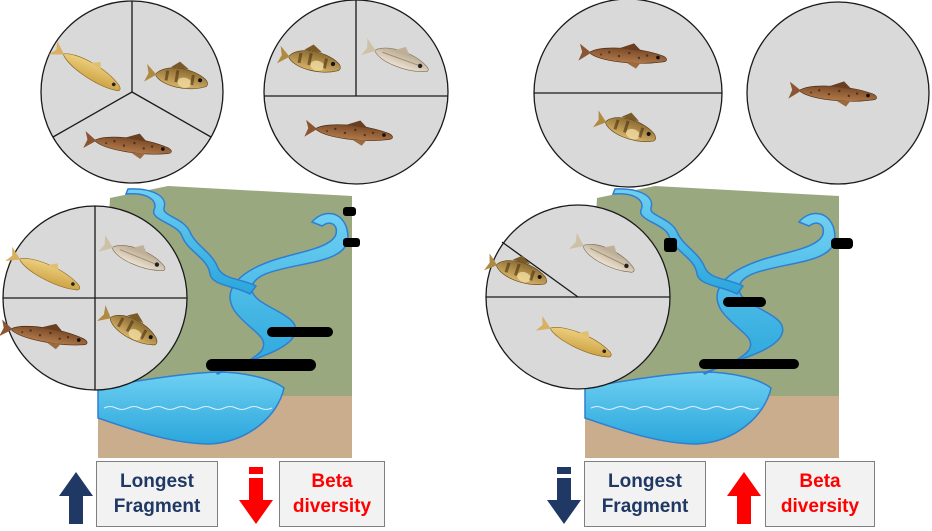 Image resolution: width=932 pixels, height=531 pixels. What do you see at coordinates (744, 498) in the screenshot?
I see `right-beta-increase-arrow-icon` at bounding box center [744, 498].